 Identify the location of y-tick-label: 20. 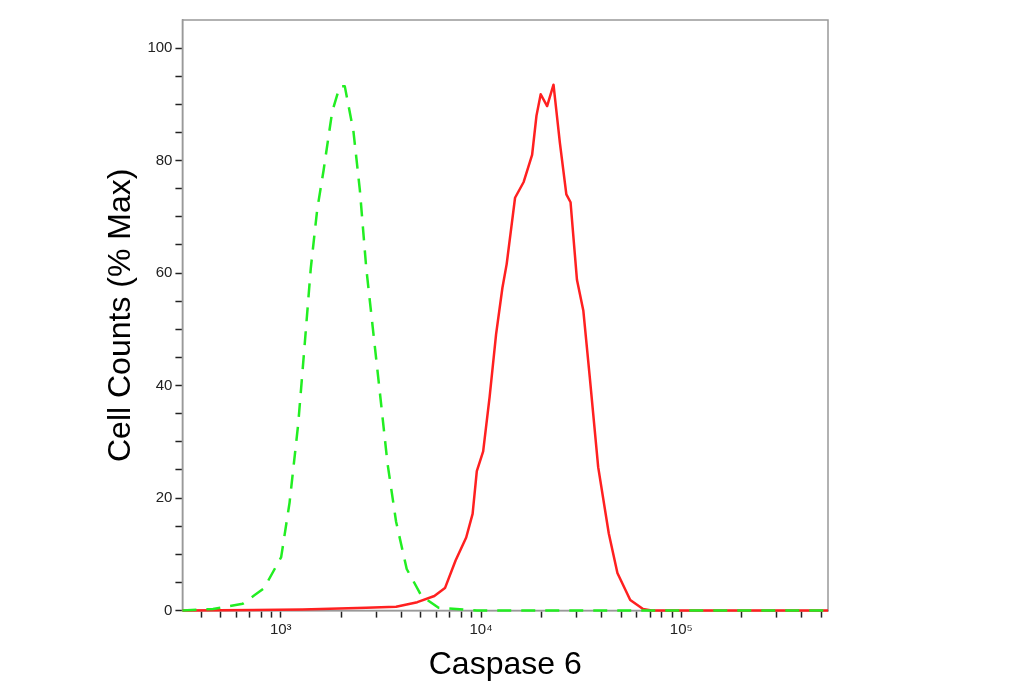
(164, 497).